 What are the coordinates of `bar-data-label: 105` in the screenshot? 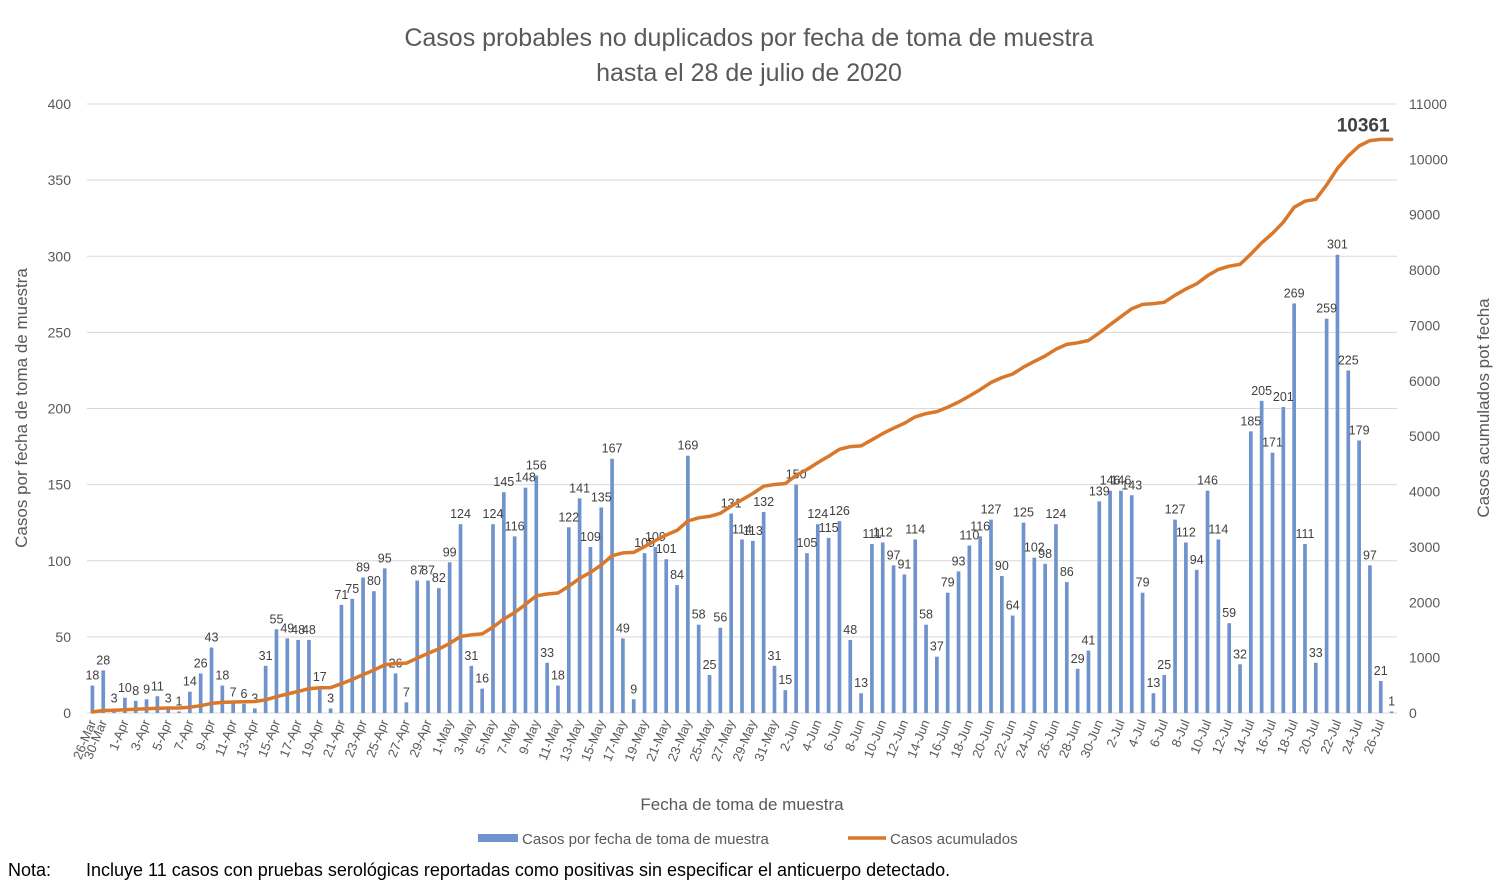 It's located at (644, 543).